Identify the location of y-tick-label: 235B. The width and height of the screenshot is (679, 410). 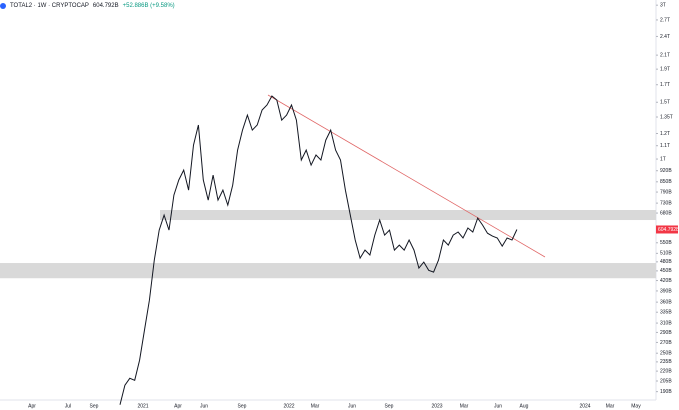
(666, 362).